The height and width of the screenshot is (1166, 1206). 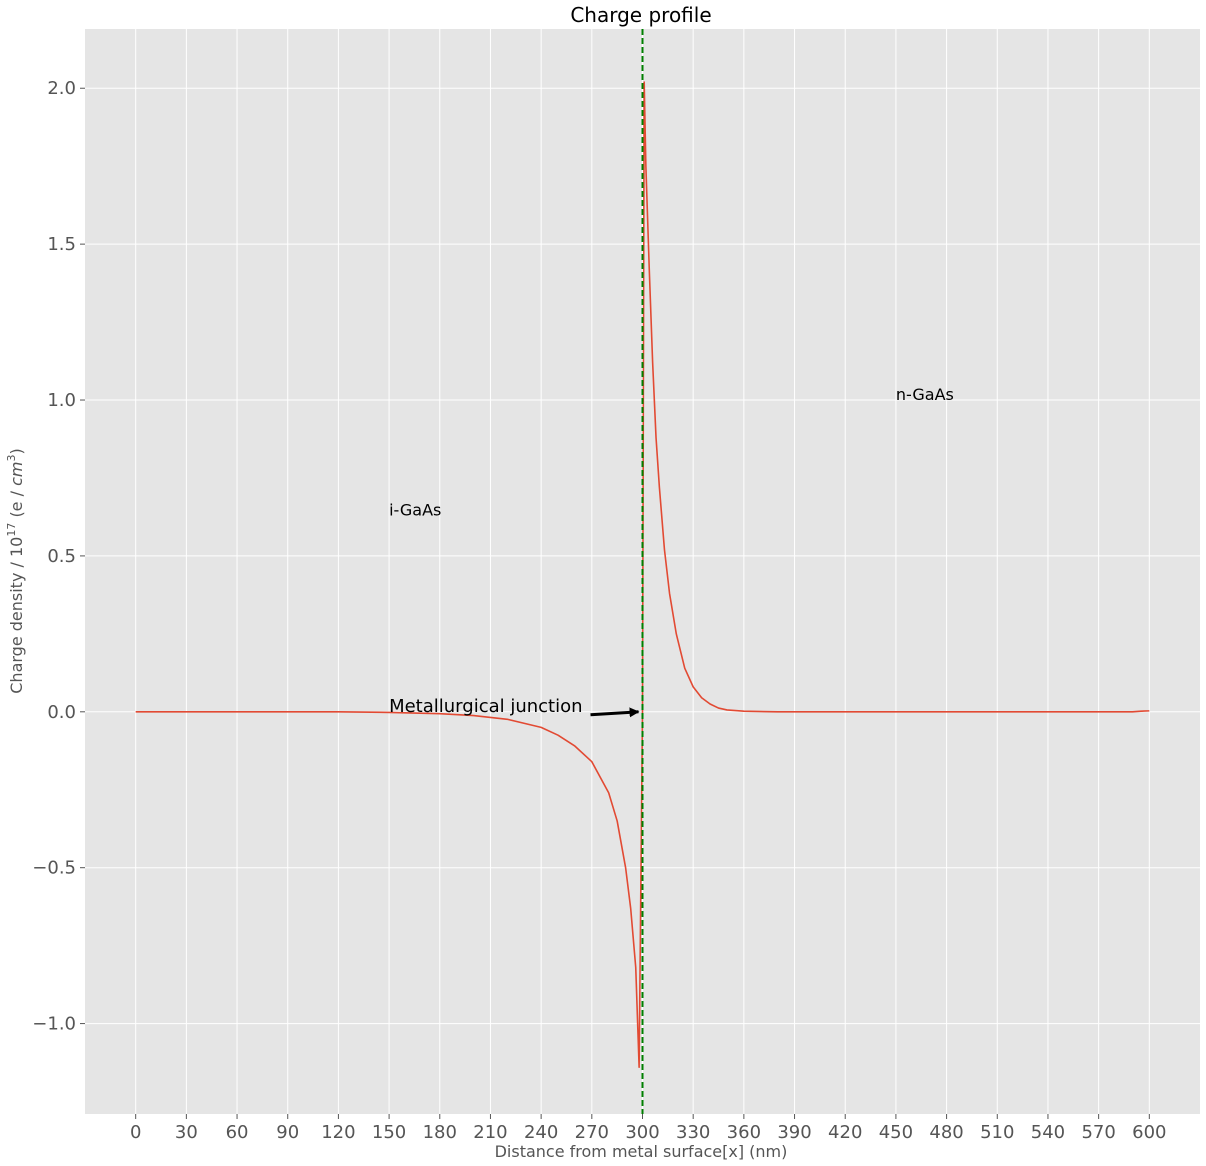 What do you see at coordinates (642, 1132) in the screenshot?
I see `x-tick-label: 300` at bounding box center [642, 1132].